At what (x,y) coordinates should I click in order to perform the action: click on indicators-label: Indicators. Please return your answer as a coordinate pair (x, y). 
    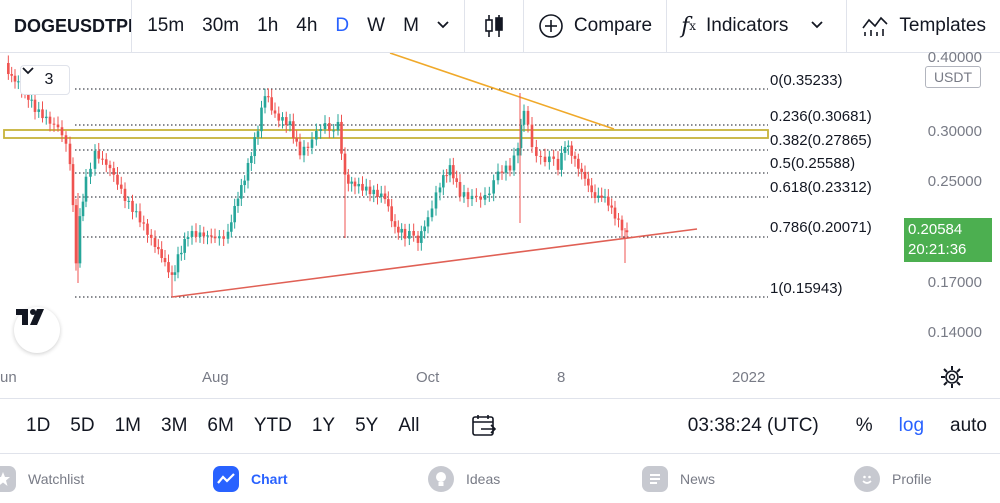
    Looking at the image, I should click on (747, 25).